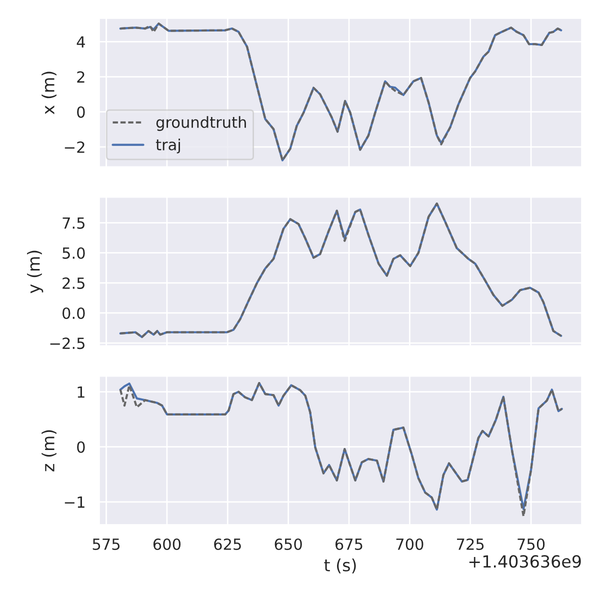 Image resolution: width=600 pixels, height=600 pixels. What do you see at coordinates (167, 544) in the screenshot?
I see `x-tick-label: 600` at bounding box center [167, 544].